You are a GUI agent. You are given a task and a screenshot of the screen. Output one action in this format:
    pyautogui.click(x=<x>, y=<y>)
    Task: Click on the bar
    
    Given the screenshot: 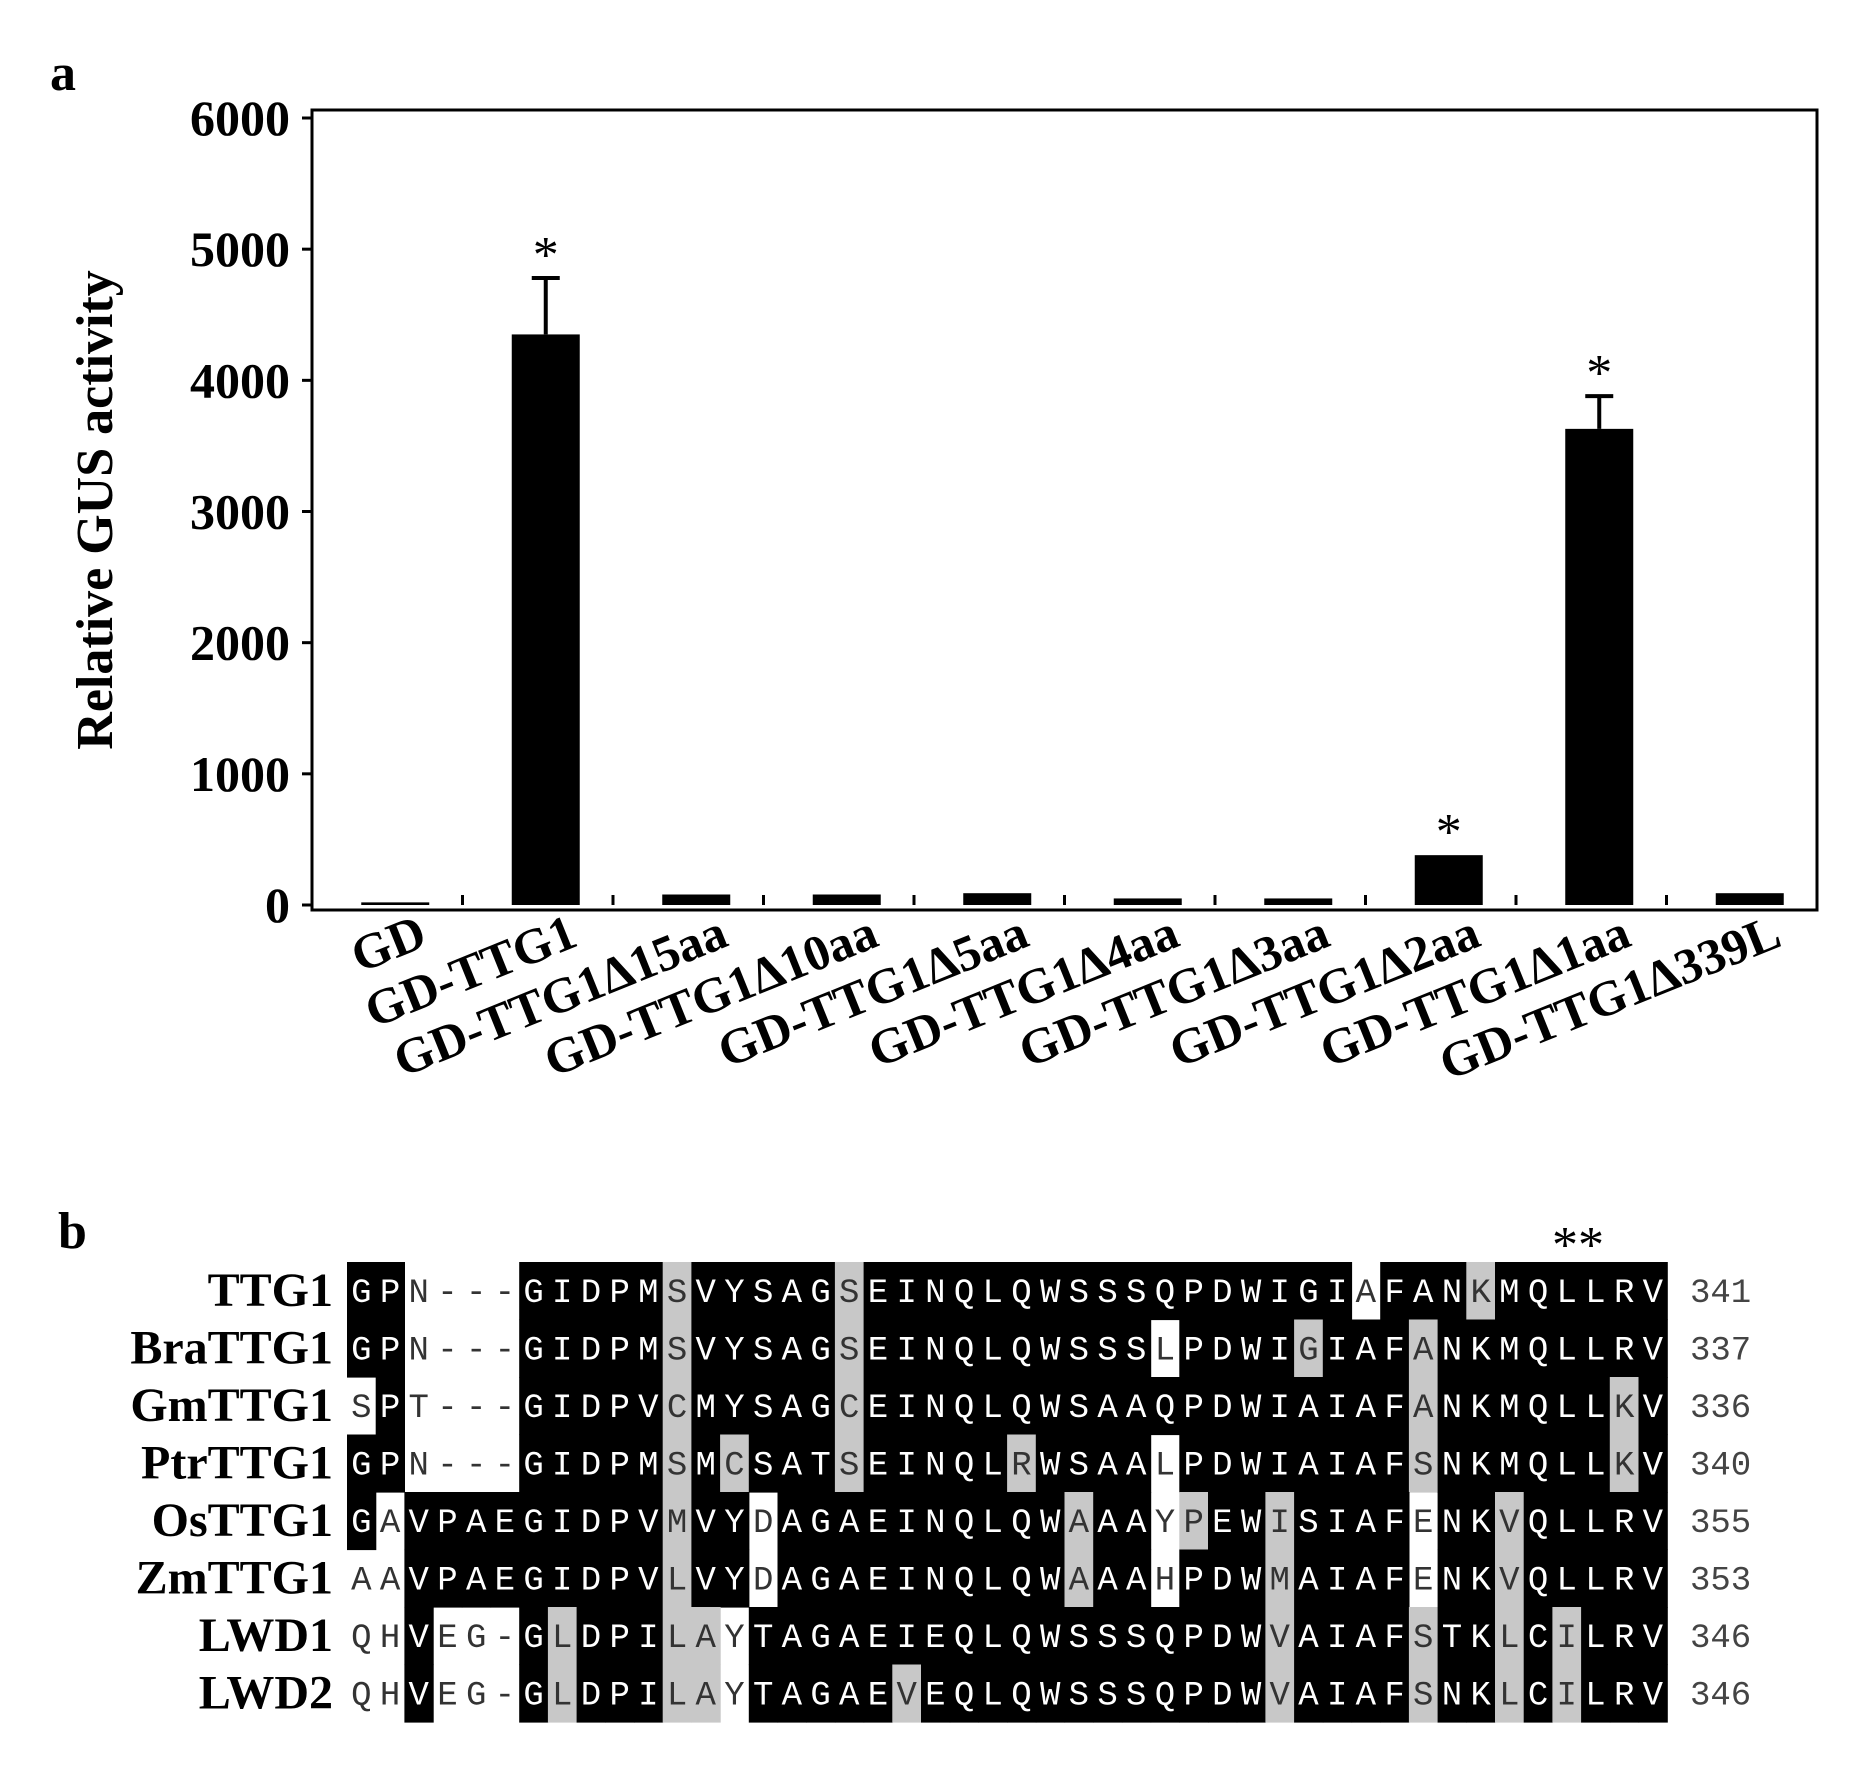 What is the action you would take?
    pyautogui.click(x=545, y=619)
    